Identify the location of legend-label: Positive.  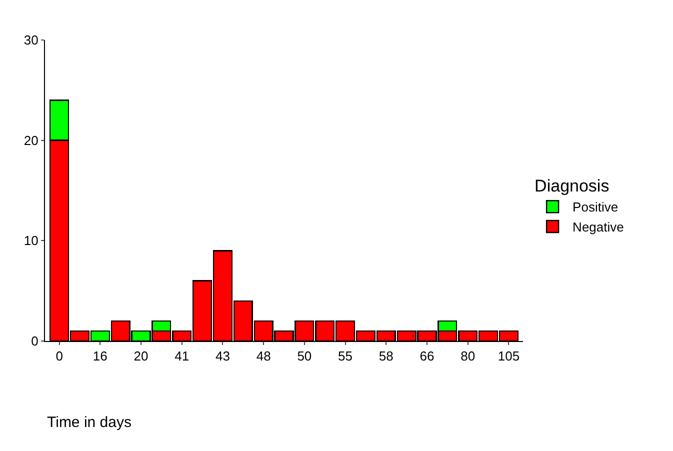
(595, 207).